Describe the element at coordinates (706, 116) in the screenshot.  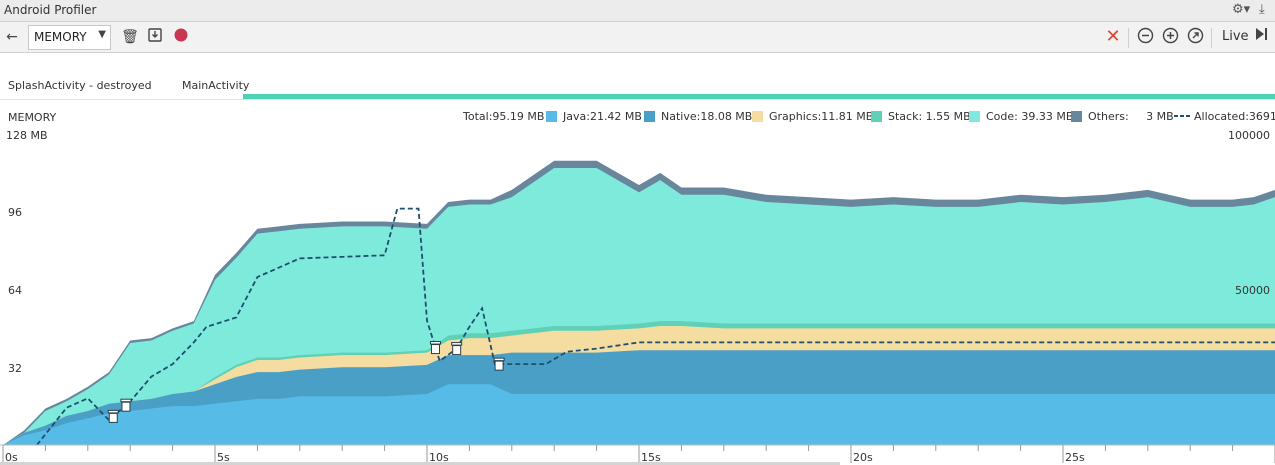
I see `legend-native: Native:18.08 MB` at that location.